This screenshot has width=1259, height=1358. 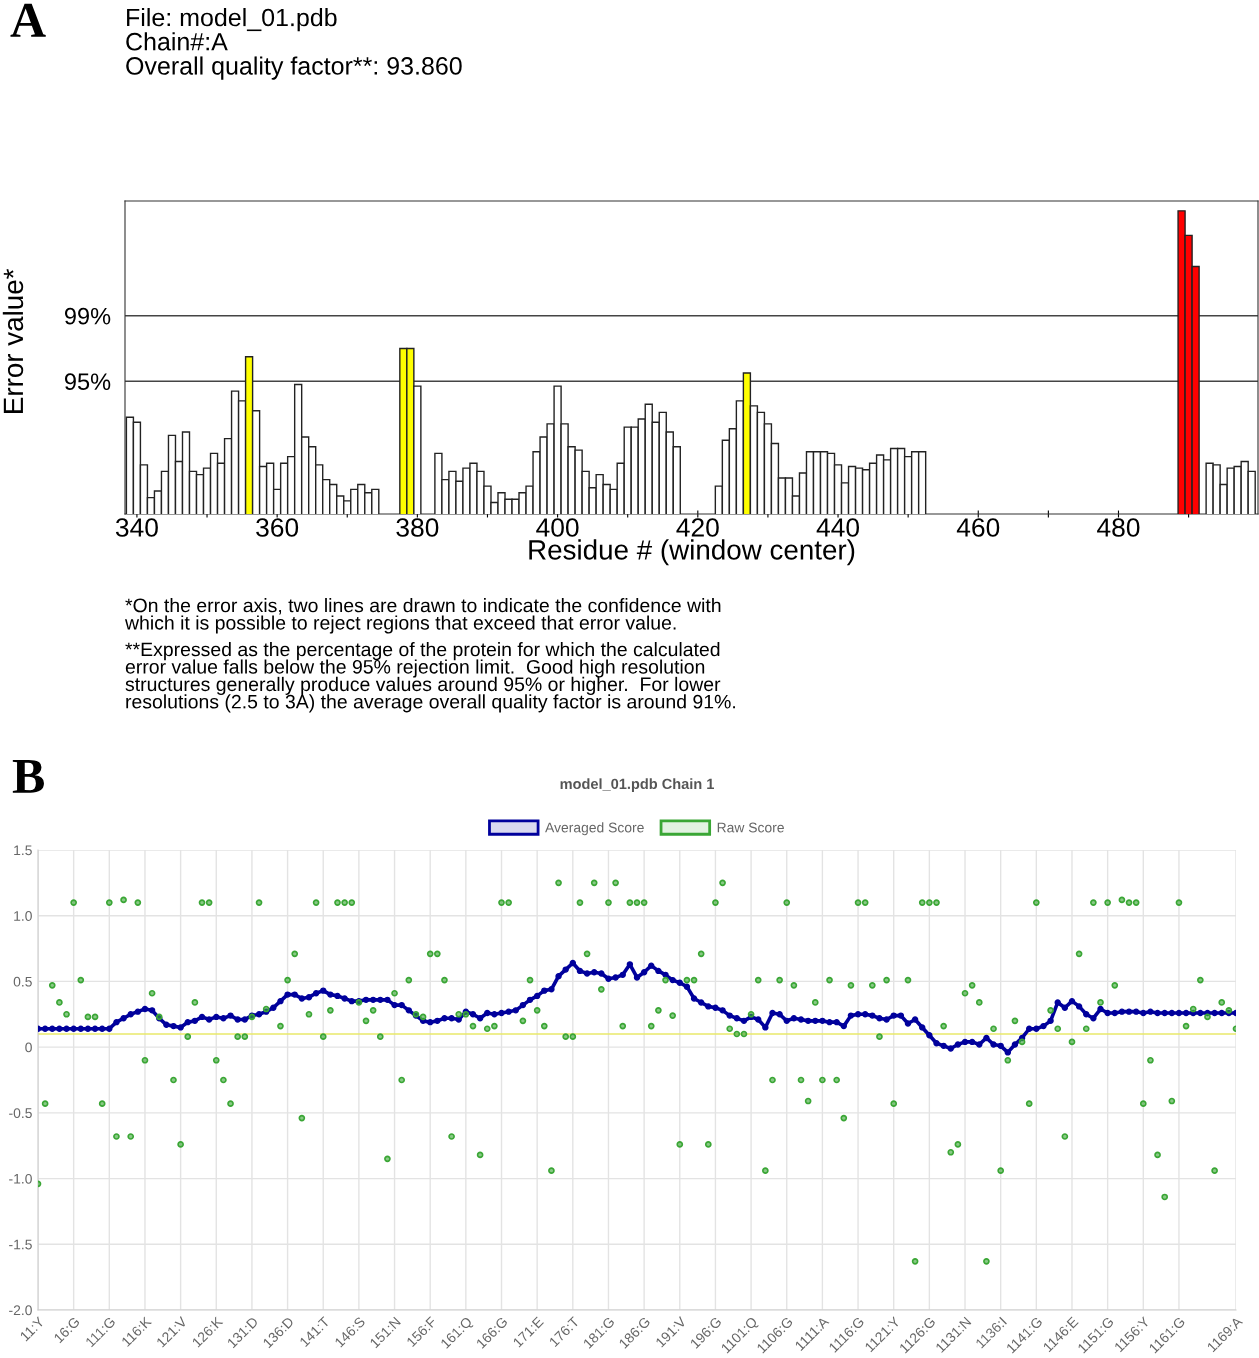 I want to click on x-tick-label: 380, so click(x=417, y=527).